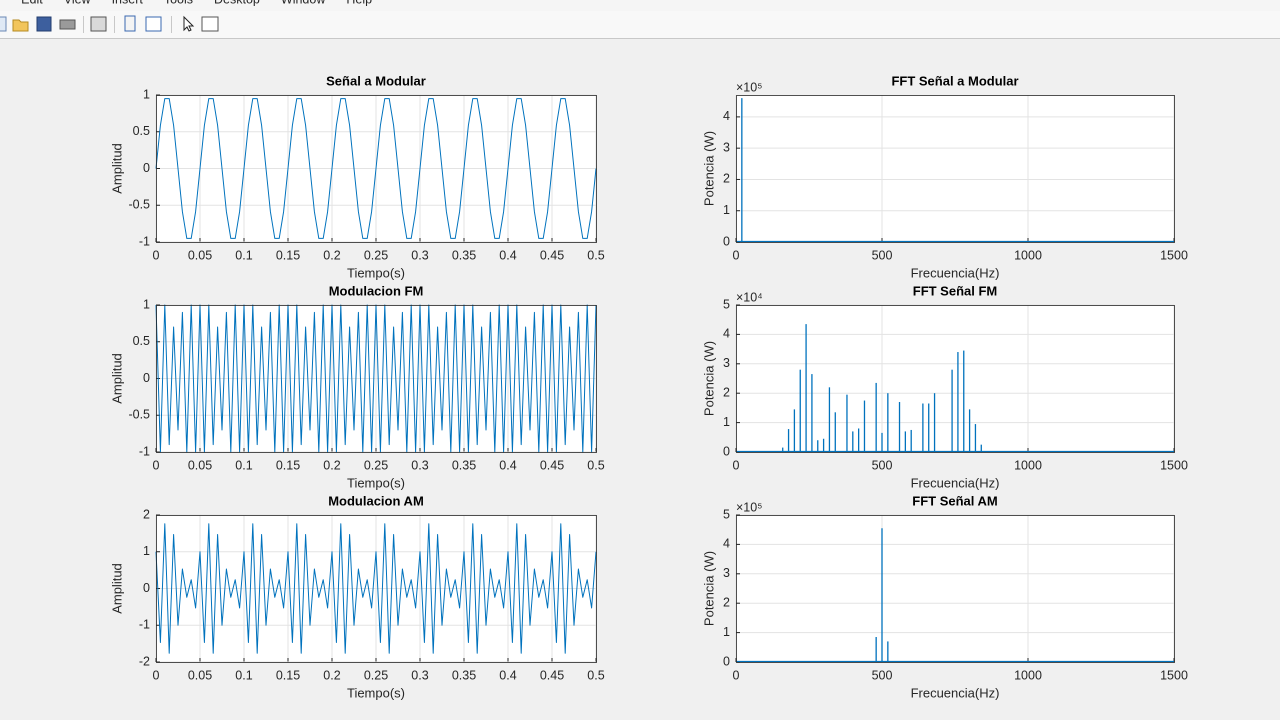 Image resolution: width=1280 pixels, height=720 pixels. I want to click on chart-title: FFT Señal FM, so click(955, 290).